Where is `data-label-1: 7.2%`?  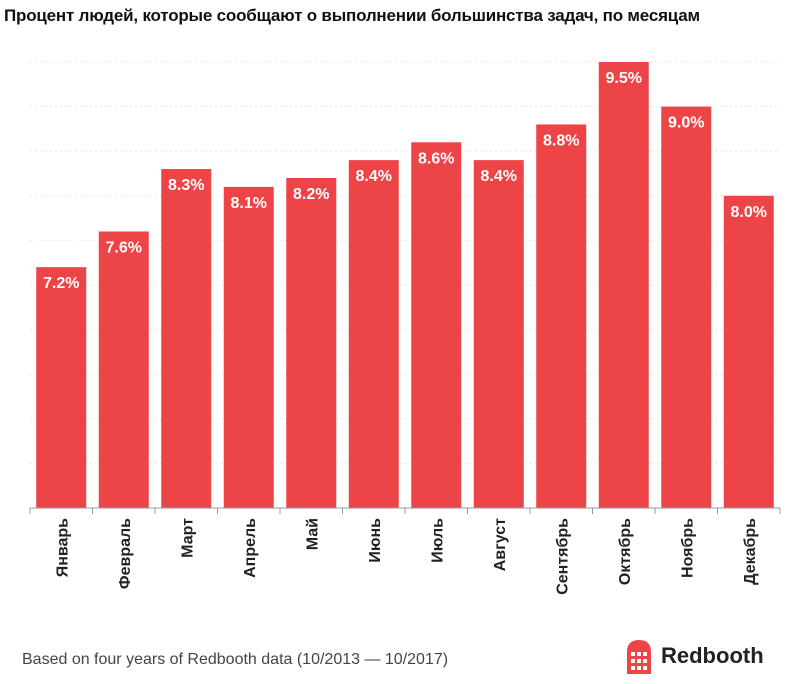
data-label-1: 7.2% is located at coordinates (61, 283).